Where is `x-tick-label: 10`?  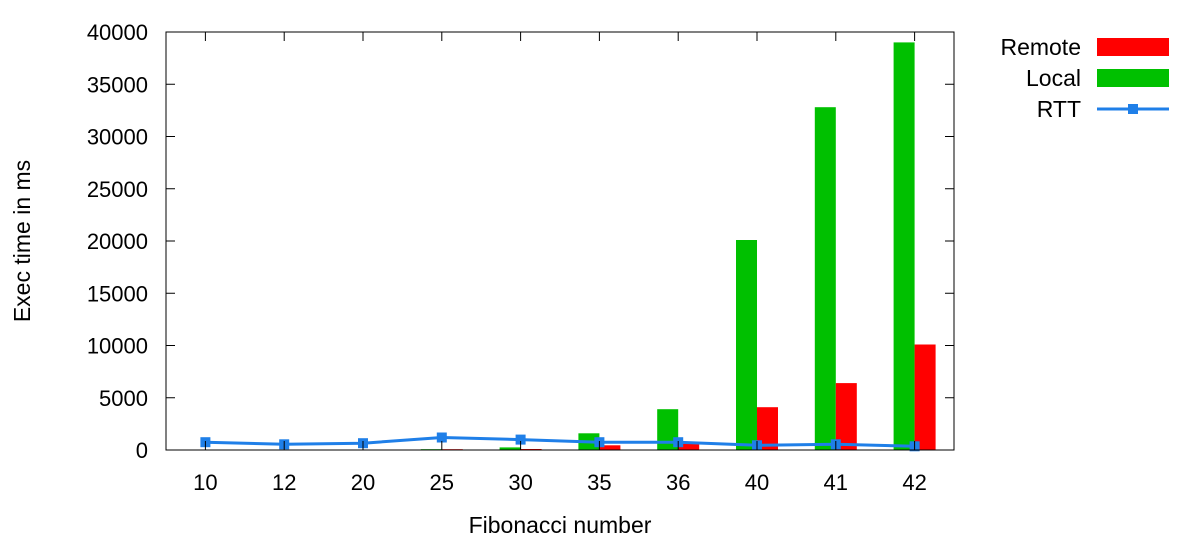 x-tick-label: 10 is located at coordinates (205, 482).